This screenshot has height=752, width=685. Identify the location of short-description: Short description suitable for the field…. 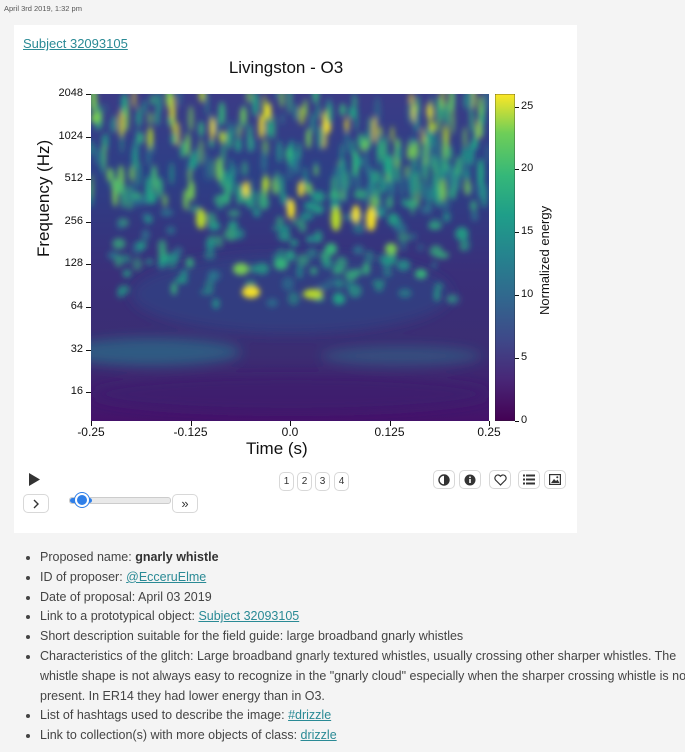
(252, 636).